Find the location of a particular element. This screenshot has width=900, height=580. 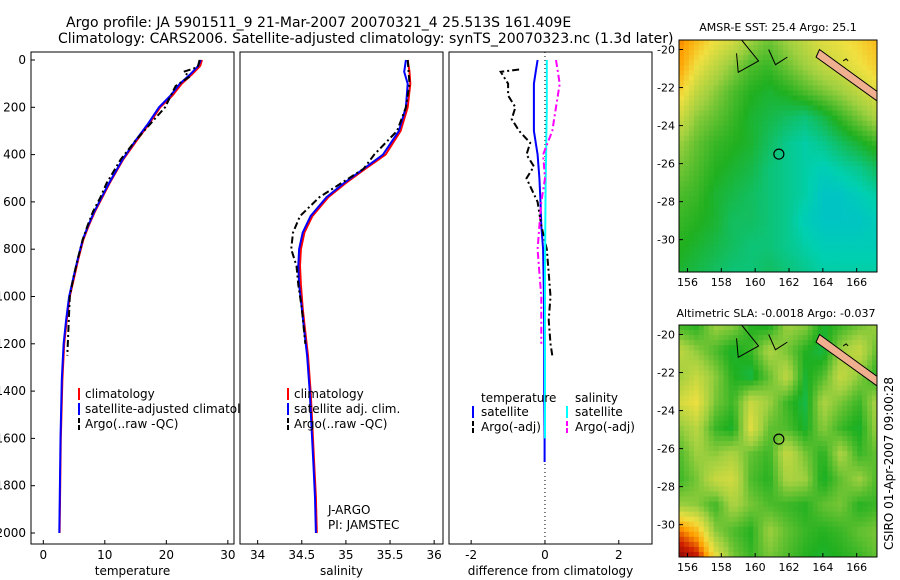

legend-label: satellite-adjusted climatology is located at coordinates (174, 409).